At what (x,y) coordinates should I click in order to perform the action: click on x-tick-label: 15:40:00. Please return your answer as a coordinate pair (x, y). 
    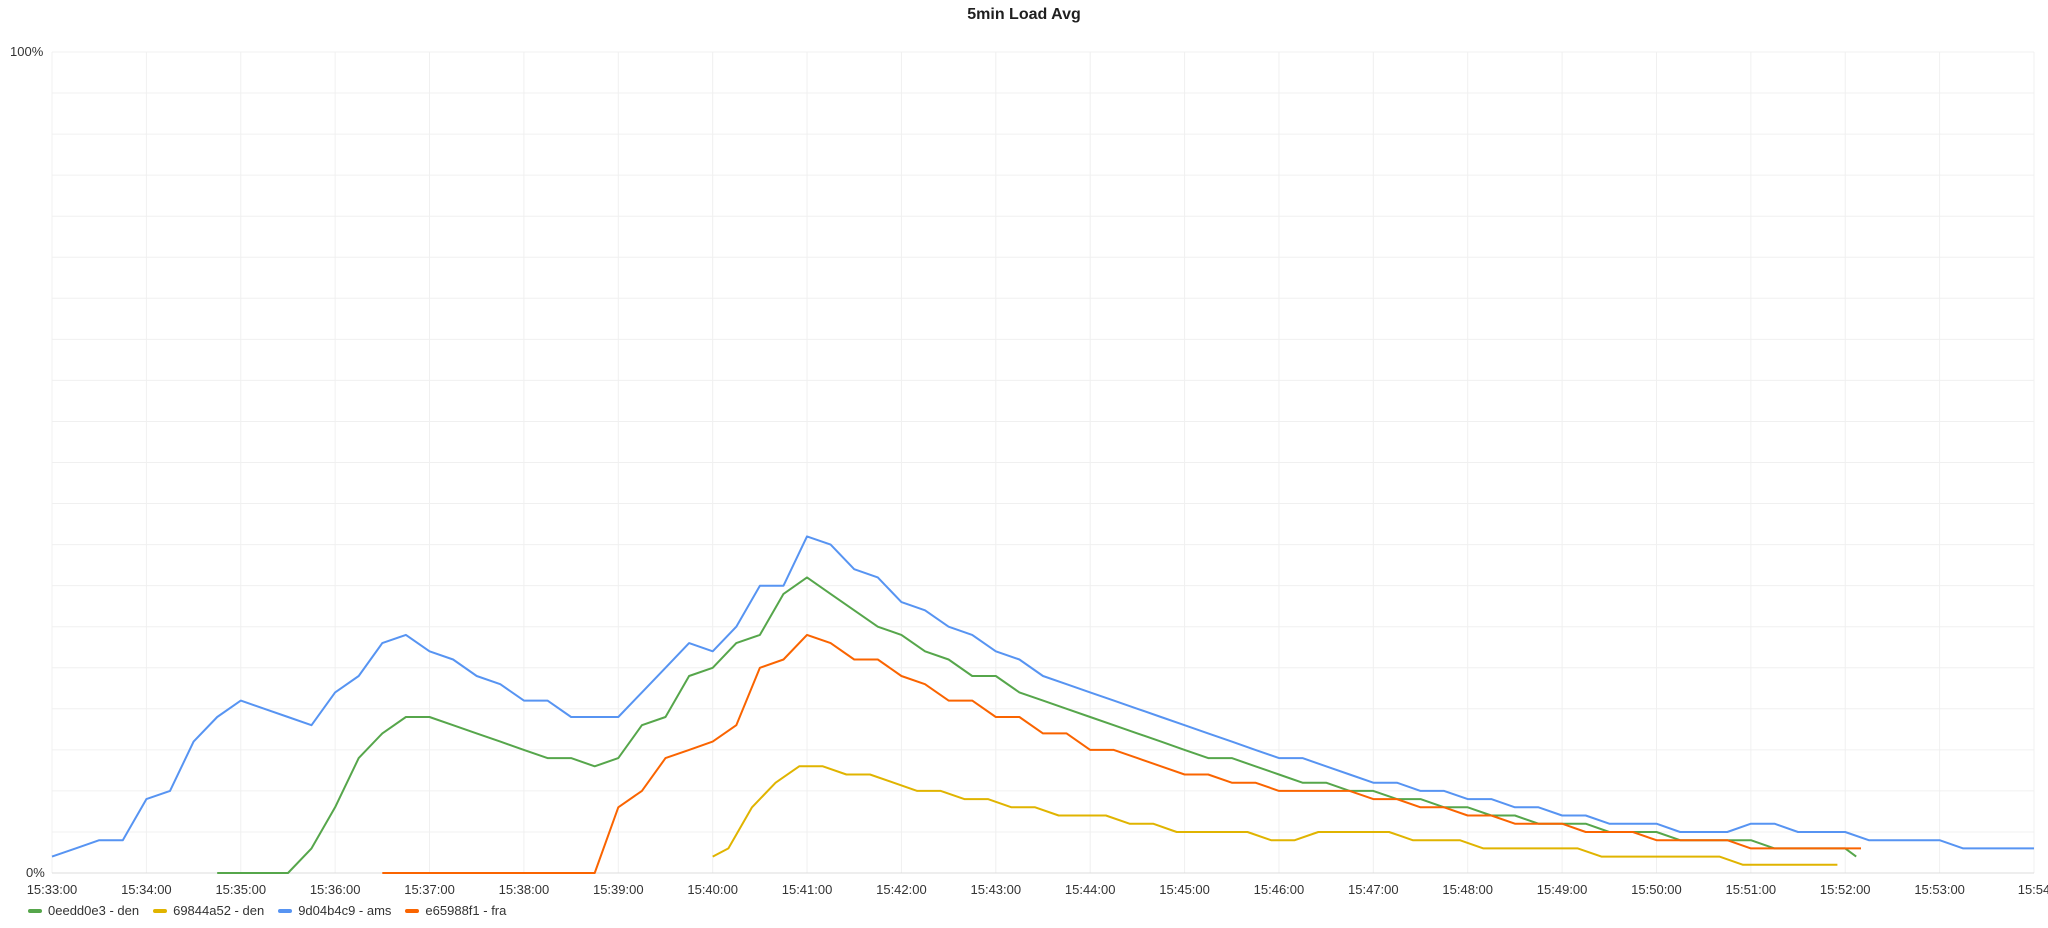
    Looking at the image, I should click on (712, 889).